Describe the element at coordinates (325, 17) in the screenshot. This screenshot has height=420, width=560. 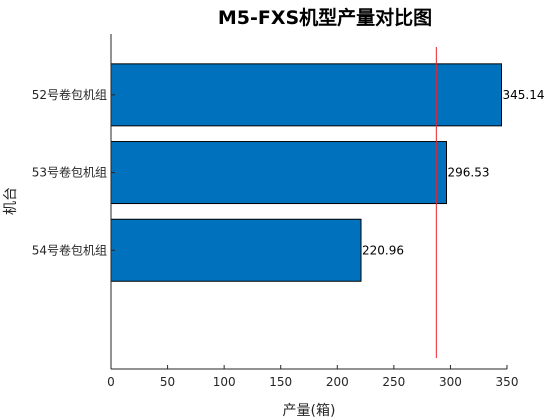
I see `chart-title: M5-FXS机型产量对比图` at that location.